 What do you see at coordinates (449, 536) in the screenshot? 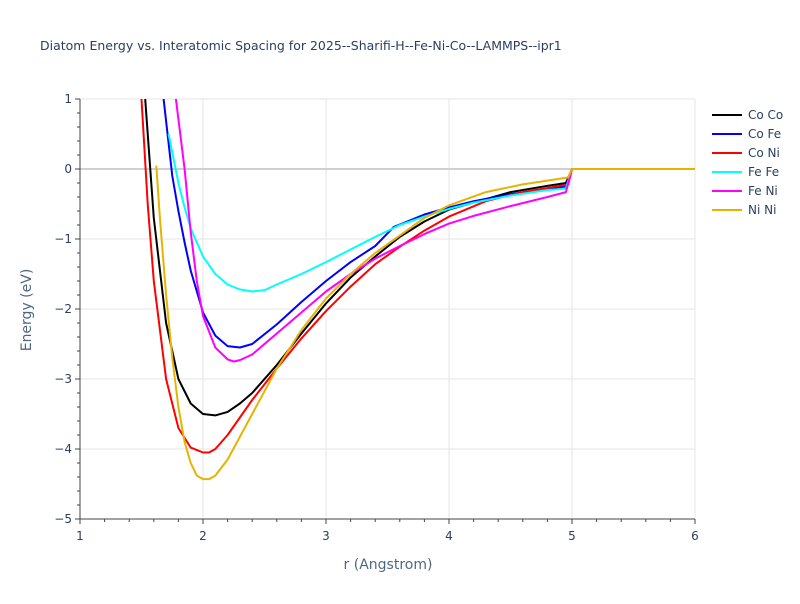
I see `x-tick-label: 4` at bounding box center [449, 536].